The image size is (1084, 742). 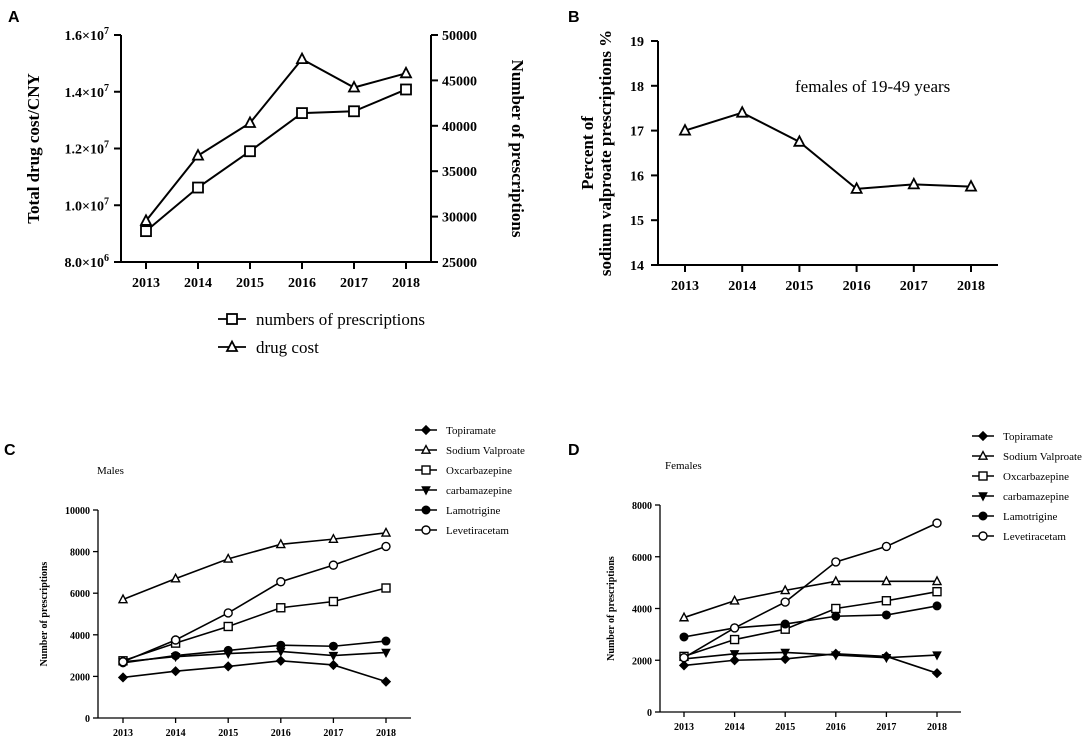 I want to click on panel-letter-c: C, so click(x=10, y=450).